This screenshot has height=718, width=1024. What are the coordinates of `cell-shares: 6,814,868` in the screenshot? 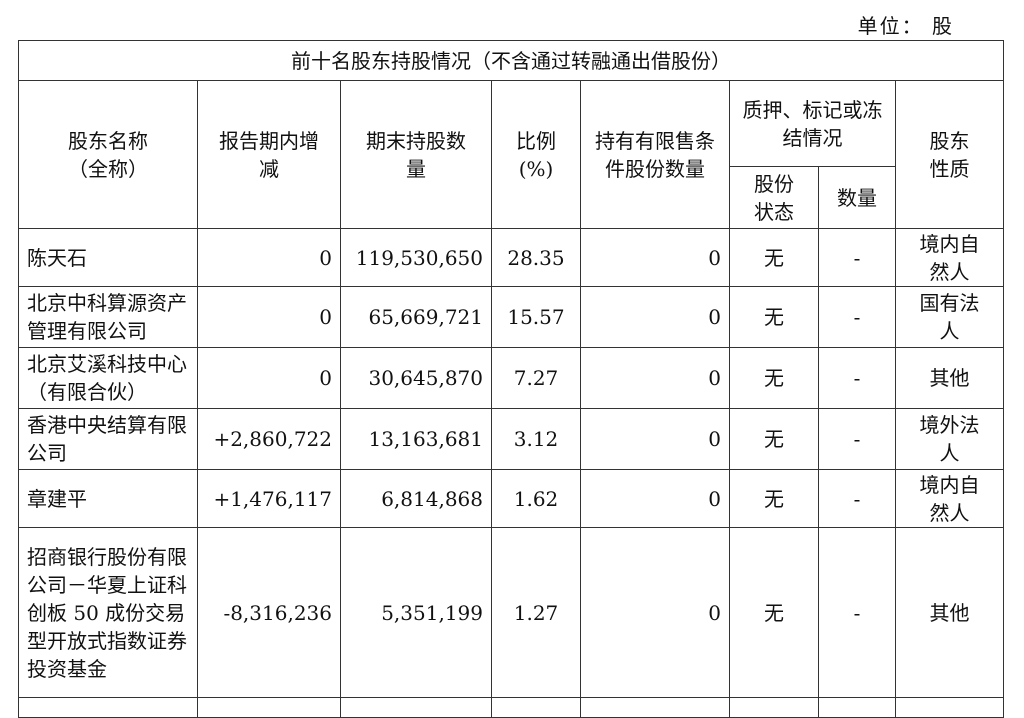 It's located at (416, 498).